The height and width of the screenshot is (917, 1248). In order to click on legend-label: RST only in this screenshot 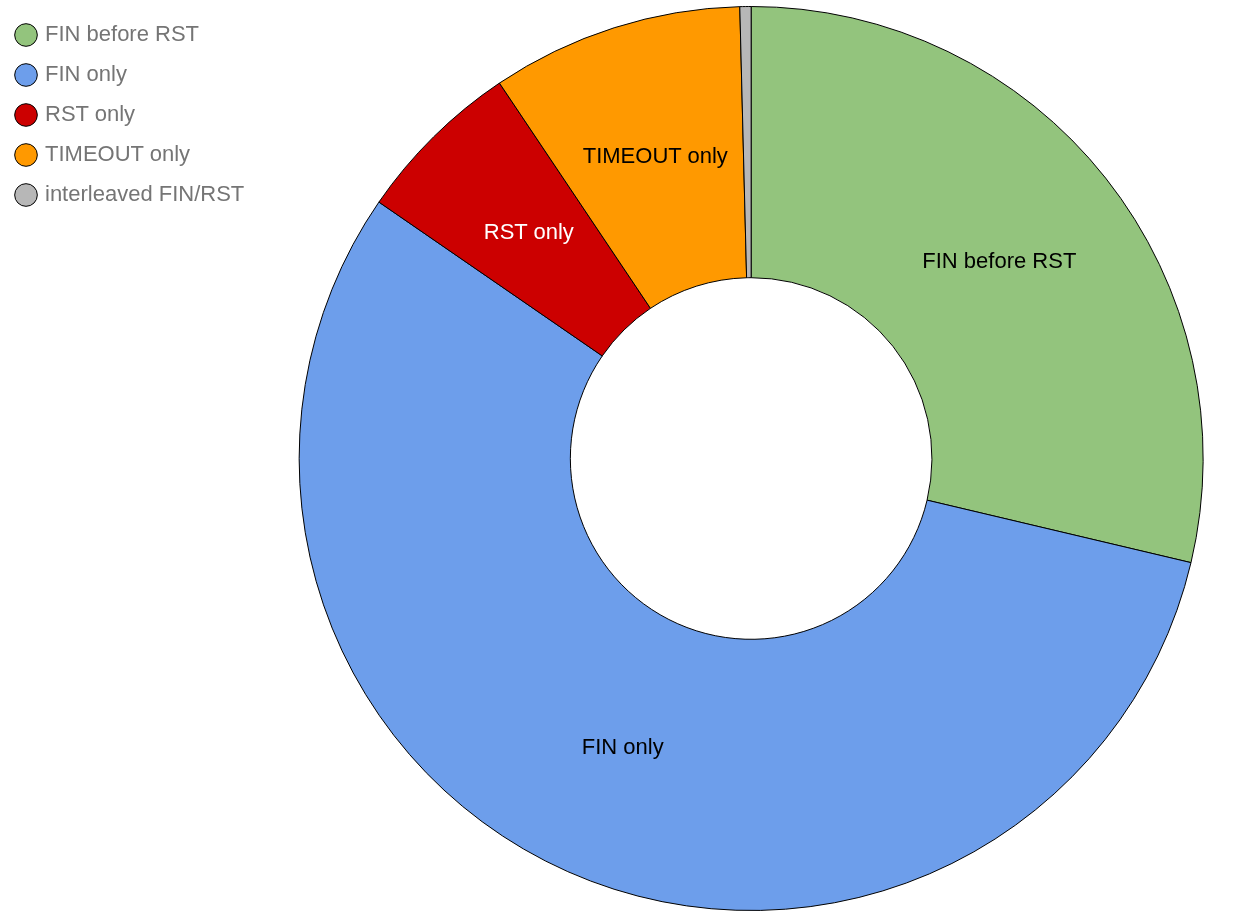, I will do `click(90, 114)`.